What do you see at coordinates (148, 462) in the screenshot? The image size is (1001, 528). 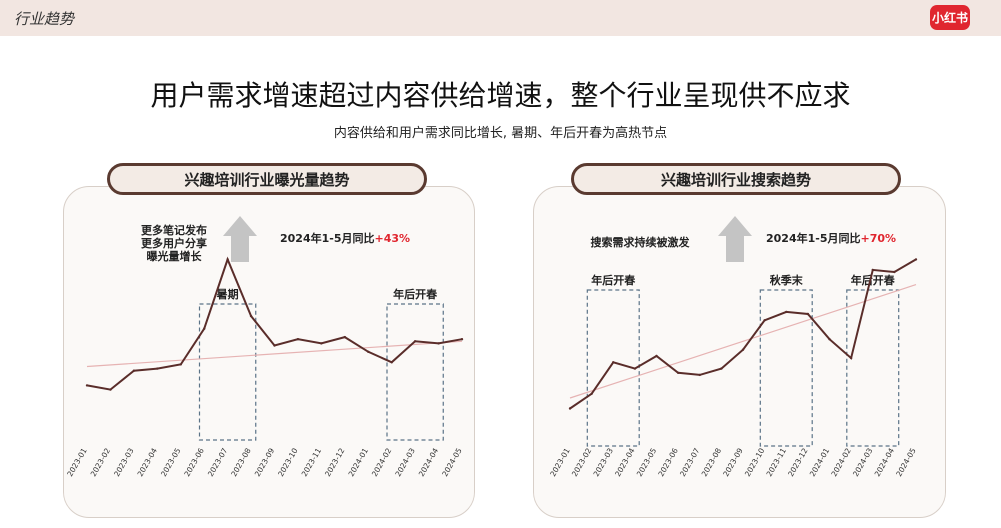 I see `chart-0-x-tick-3: 2023-04` at bounding box center [148, 462].